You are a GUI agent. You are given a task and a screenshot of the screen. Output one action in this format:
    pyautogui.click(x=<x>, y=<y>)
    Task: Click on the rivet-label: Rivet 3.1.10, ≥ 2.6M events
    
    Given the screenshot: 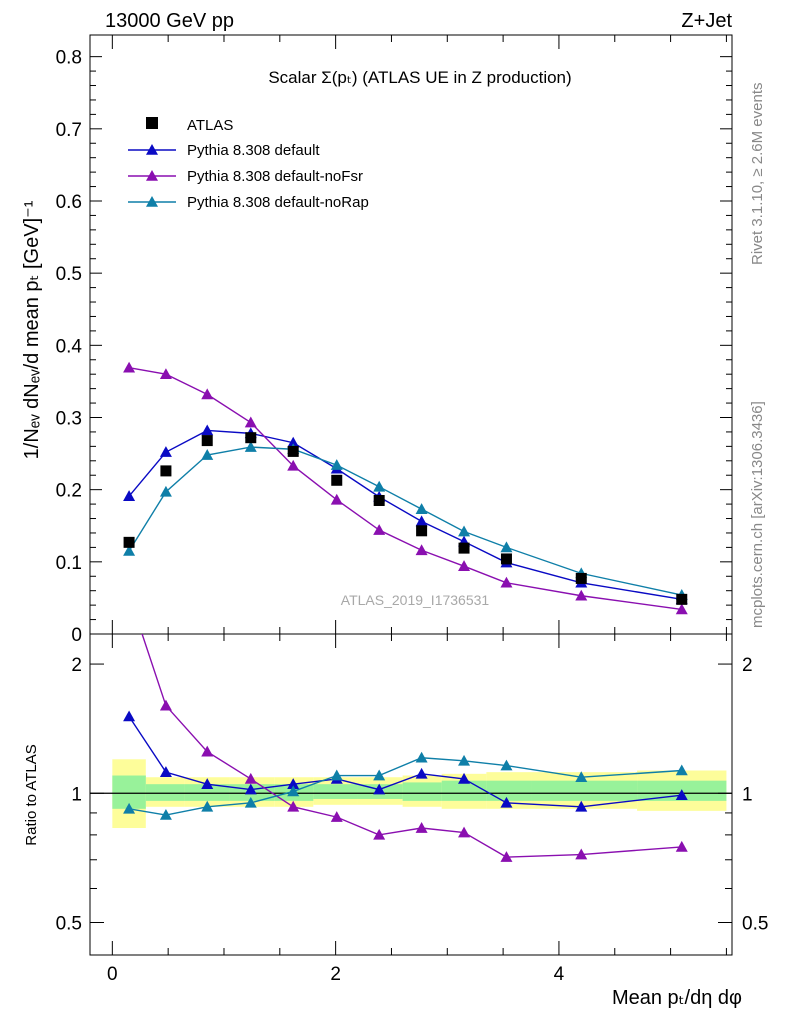 What is the action you would take?
    pyautogui.click(x=757, y=174)
    